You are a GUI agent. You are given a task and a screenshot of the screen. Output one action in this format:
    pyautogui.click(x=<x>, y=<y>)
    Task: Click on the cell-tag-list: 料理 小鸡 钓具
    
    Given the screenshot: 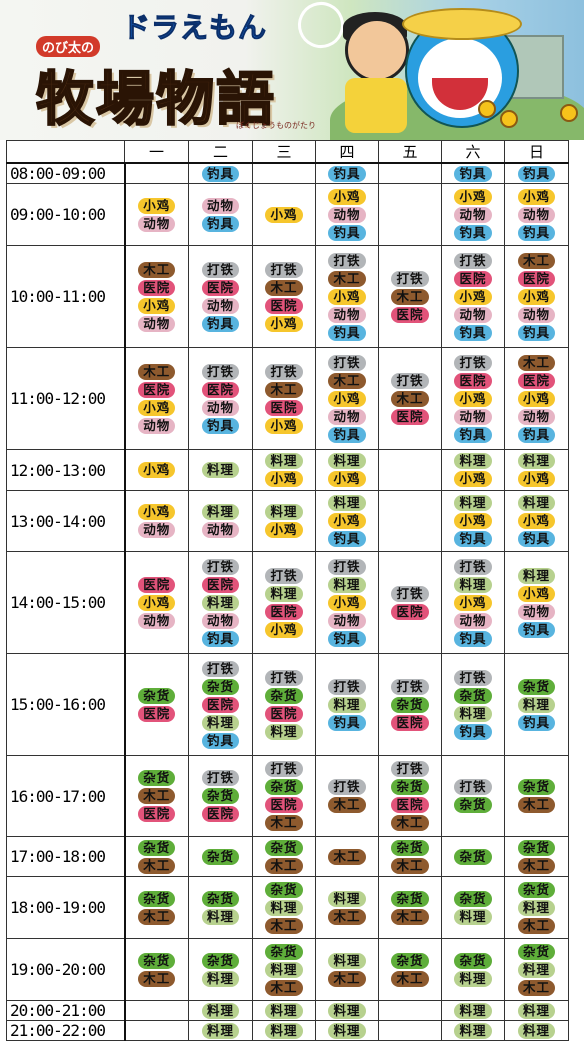 What is the action you would take?
    pyautogui.click(x=347, y=521)
    